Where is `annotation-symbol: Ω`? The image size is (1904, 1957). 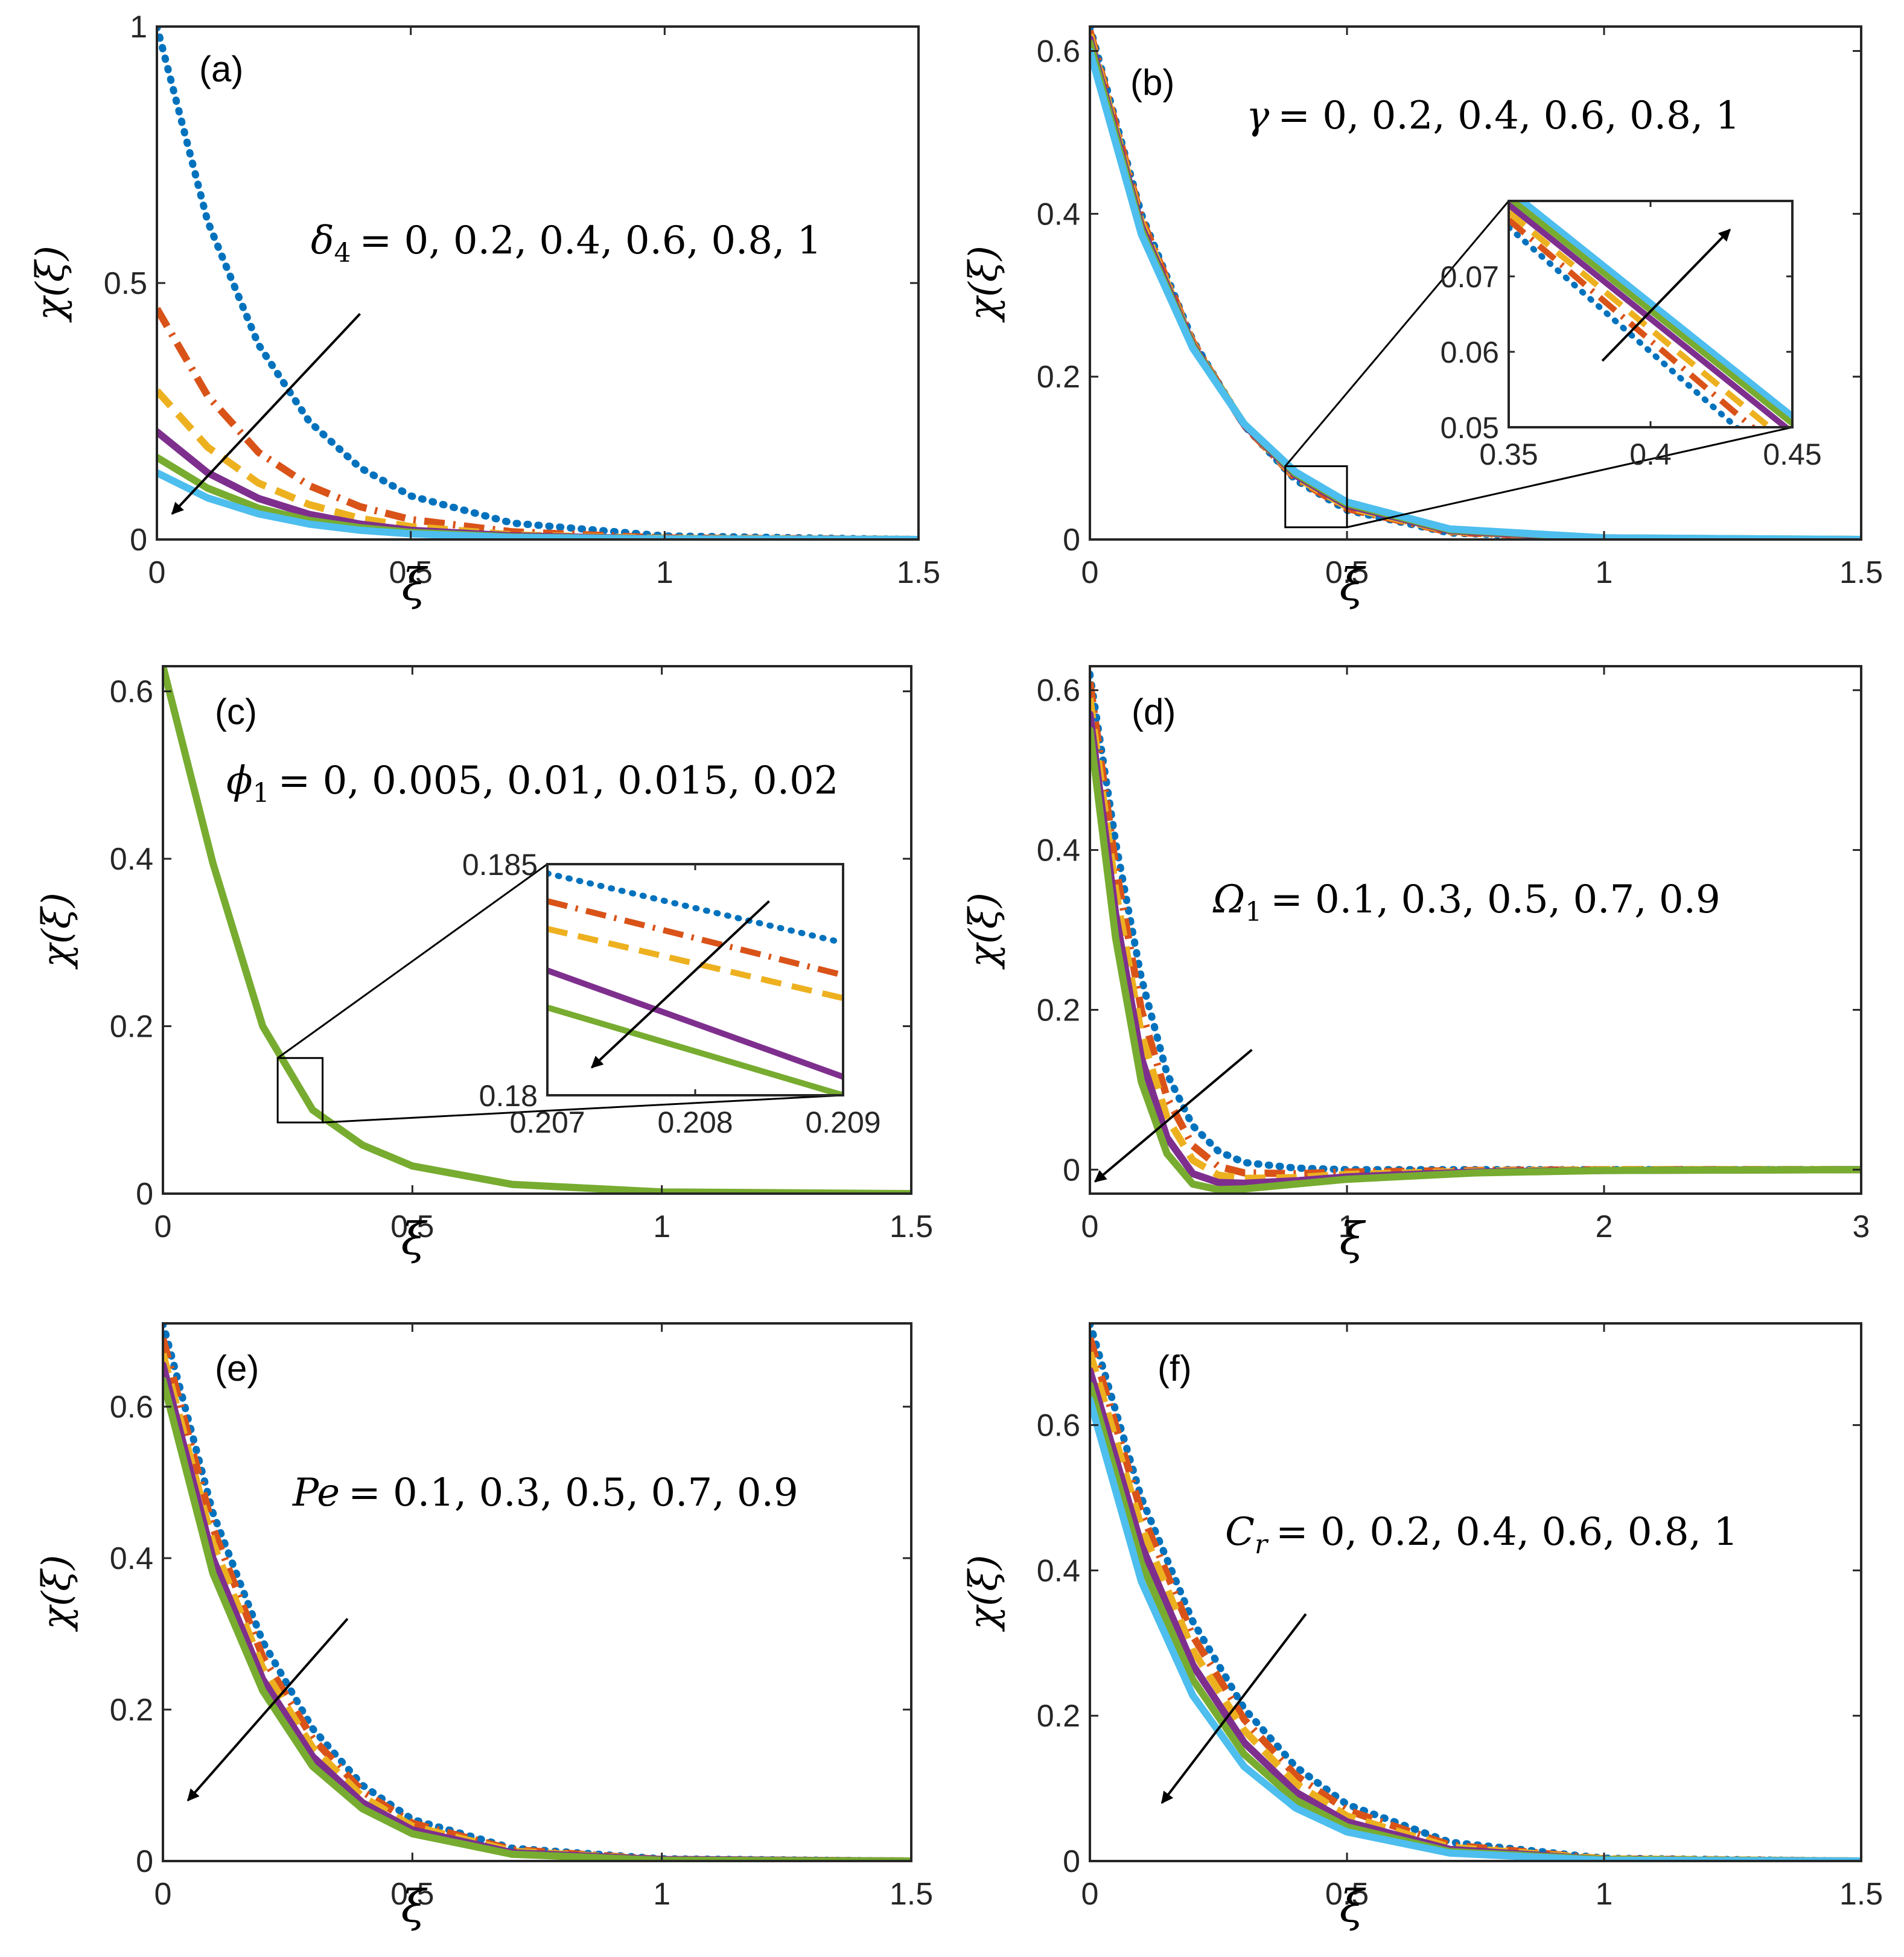 annotation-symbol: Ω is located at coordinates (1228, 899).